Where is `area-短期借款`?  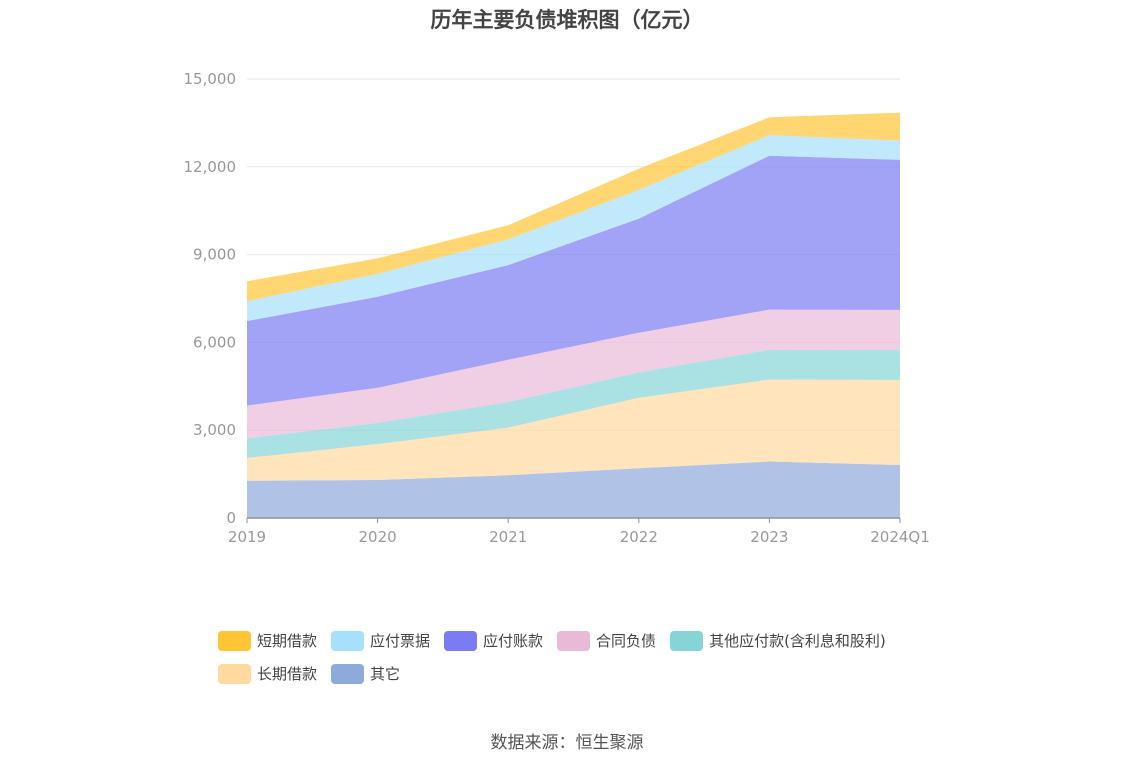 area-短期借款 is located at coordinates (573, 207).